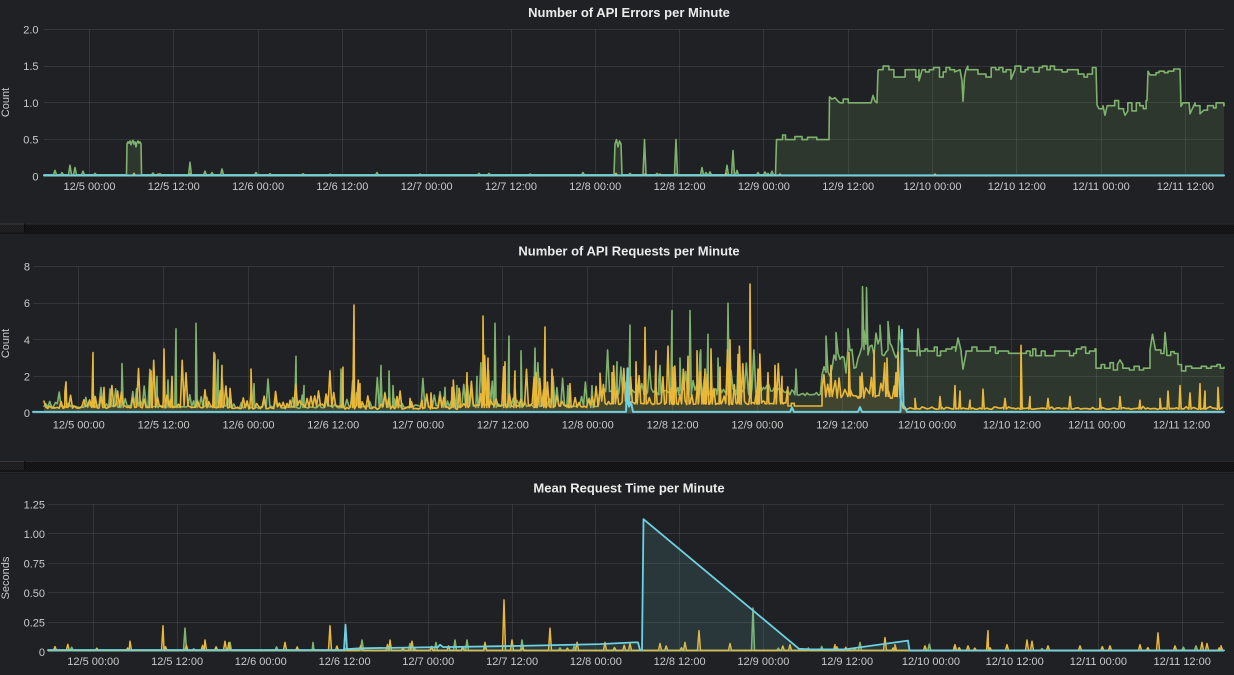 The height and width of the screenshot is (675, 1234). I want to click on svg-text: Mean Request Time per Minute, so click(628, 488).